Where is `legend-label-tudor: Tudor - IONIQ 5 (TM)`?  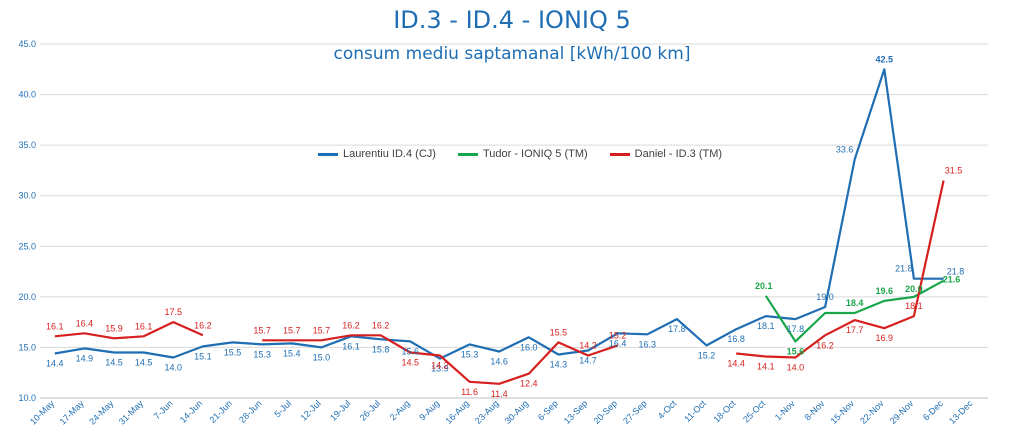
legend-label-tudor: Tudor - IONIQ 5 (TM) is located at coordinates (535, 154).